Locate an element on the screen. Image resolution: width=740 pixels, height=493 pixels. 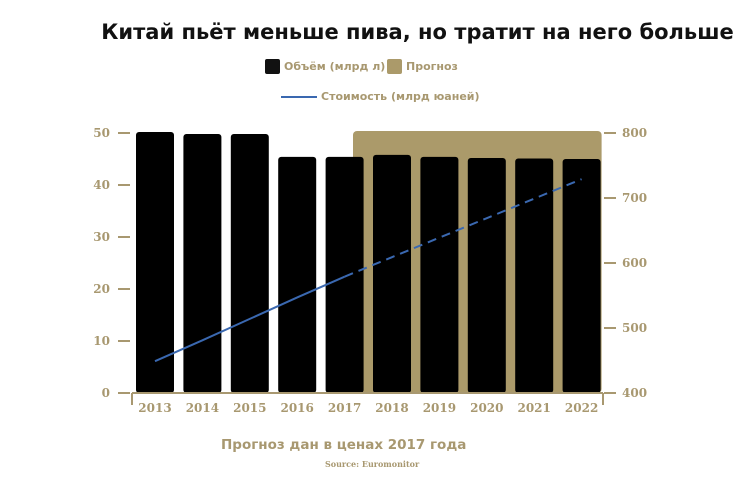
right-tick-label: 800 is located at coordinates (634, 133).